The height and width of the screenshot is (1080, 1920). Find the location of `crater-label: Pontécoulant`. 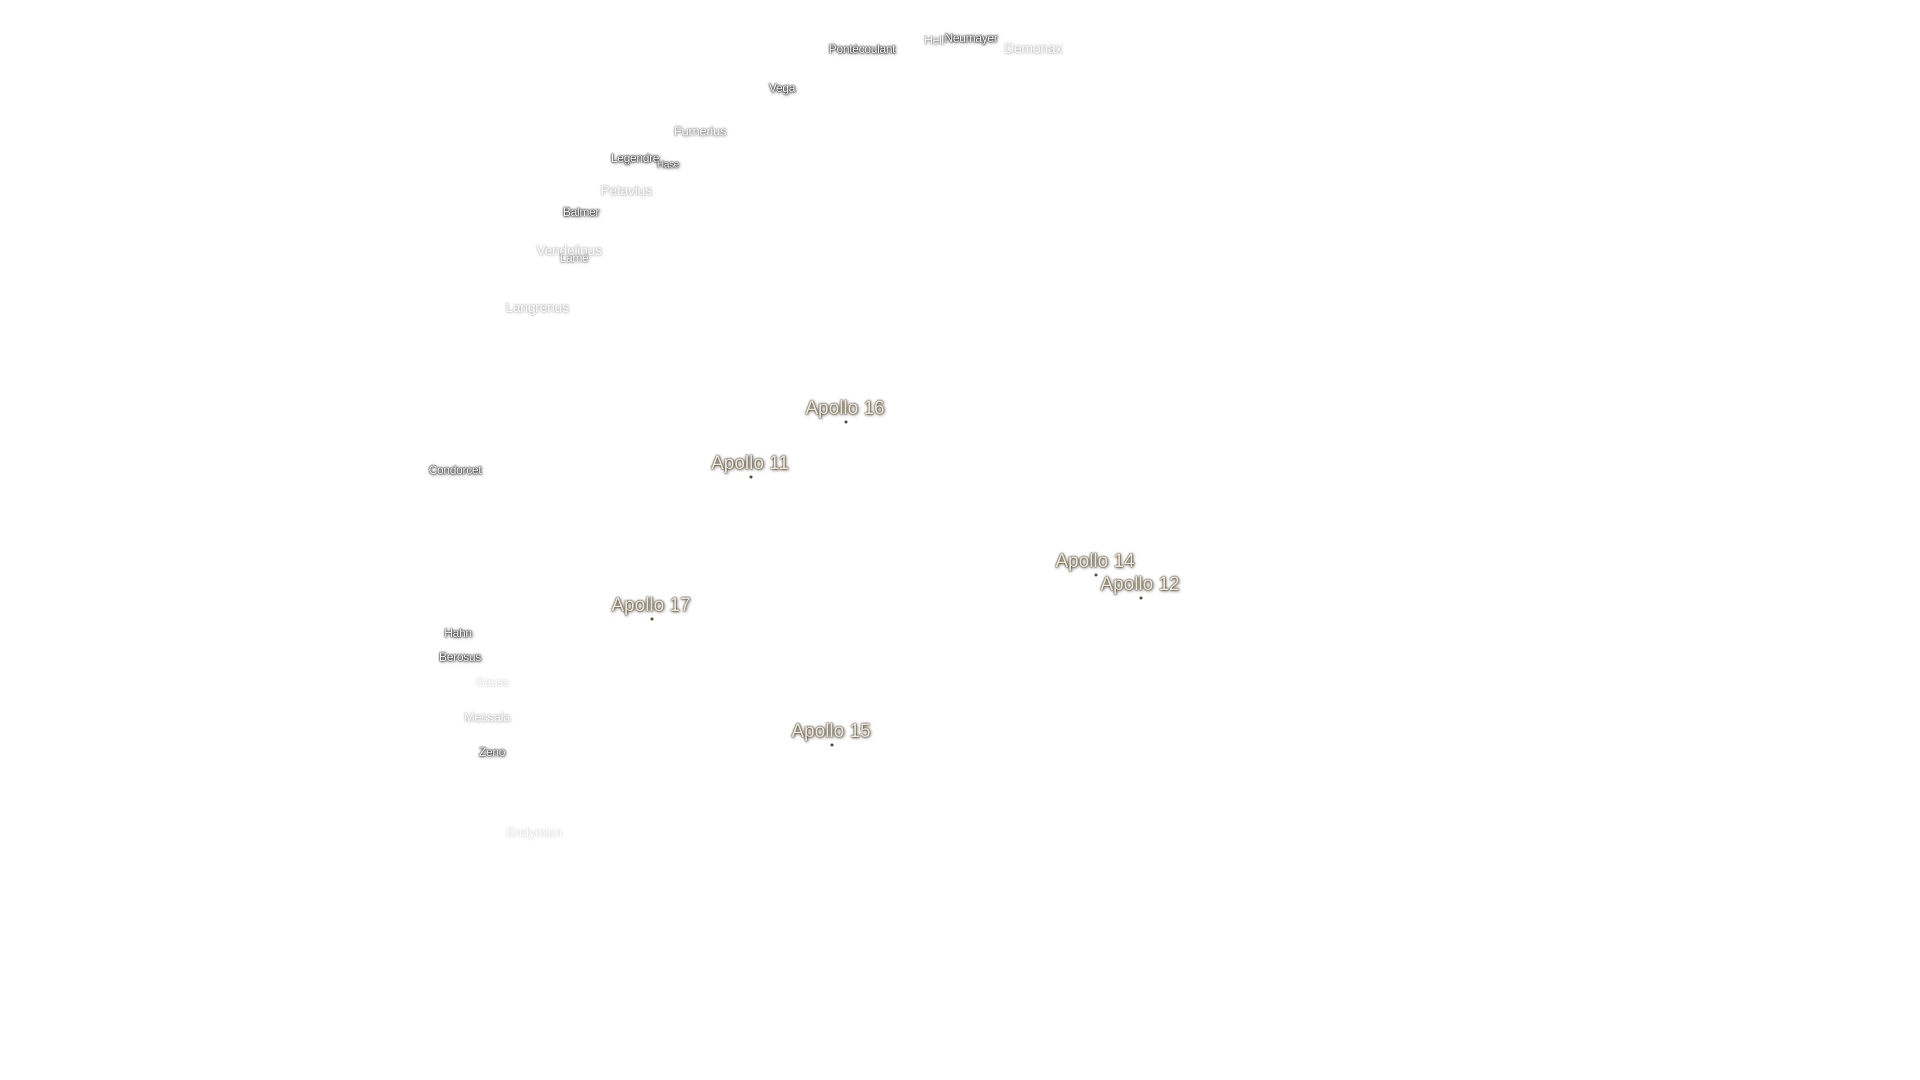

crater-label: Pontécoulant is located at coordinates (862, 49).